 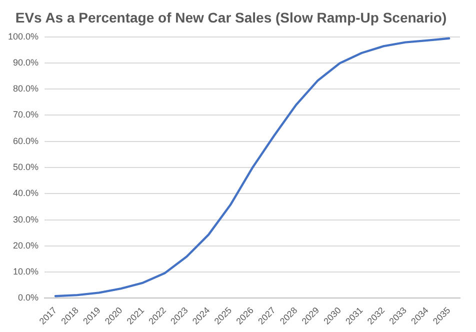 What do you see at coordinates (23, 36) in the screenshot?
I see `y-tick-label: 100.0%` at bounding box center [23, 36].